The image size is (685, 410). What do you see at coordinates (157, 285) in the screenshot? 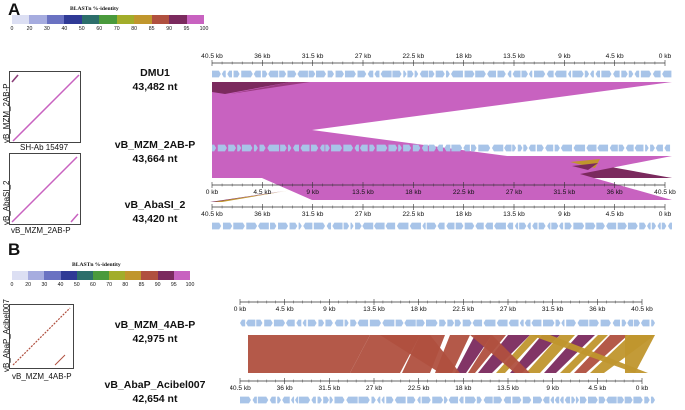
I see `legend-tick-label: 90` at bounding box center [157, 285].